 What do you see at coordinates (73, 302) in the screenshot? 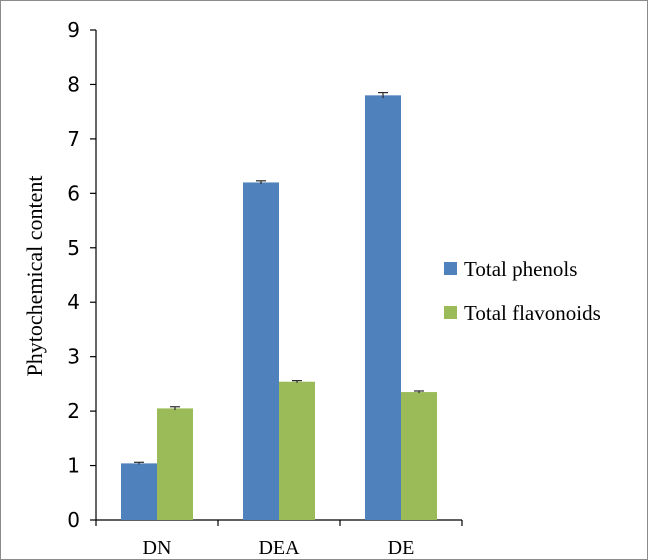
I see `y-tick-label: 4` at bounding box center [73, 302].